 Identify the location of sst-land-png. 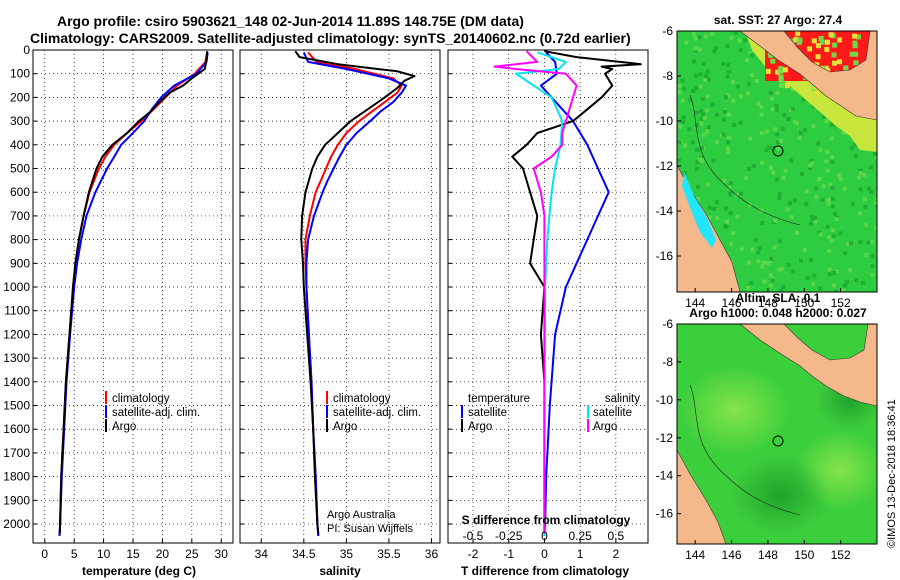
(777, 76).